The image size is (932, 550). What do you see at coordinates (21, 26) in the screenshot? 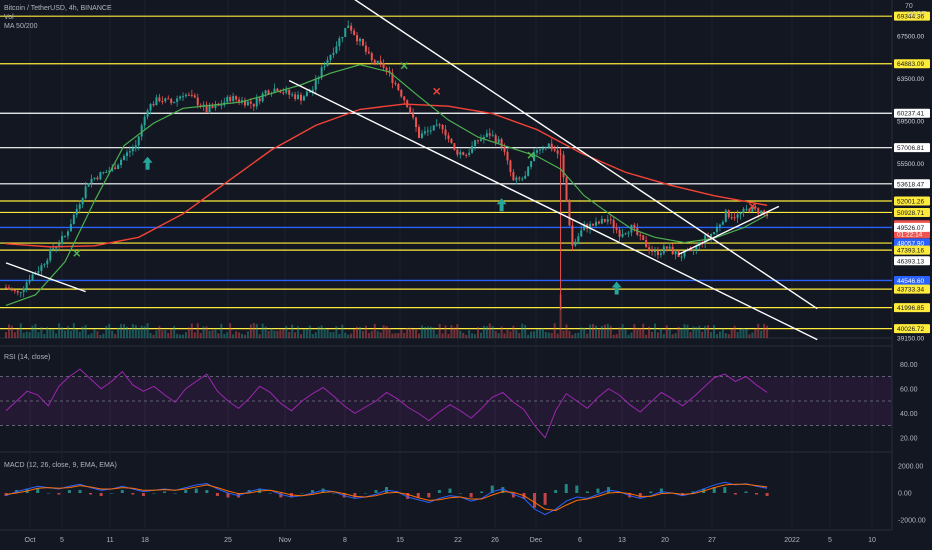
I see `ma-label: MA 50/200` at bounding box center [21, 26].